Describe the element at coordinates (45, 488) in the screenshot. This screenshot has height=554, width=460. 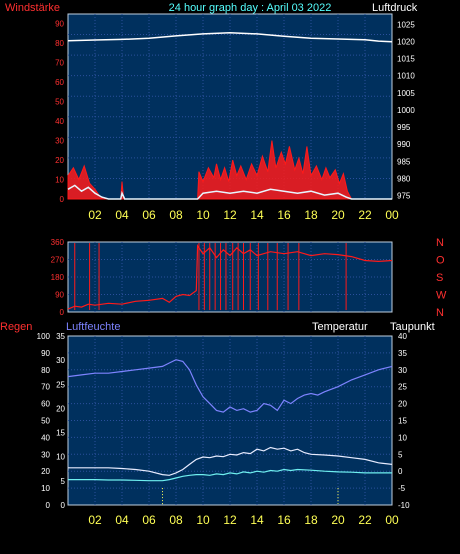
I see `rain-tick-label: 10` at that location.